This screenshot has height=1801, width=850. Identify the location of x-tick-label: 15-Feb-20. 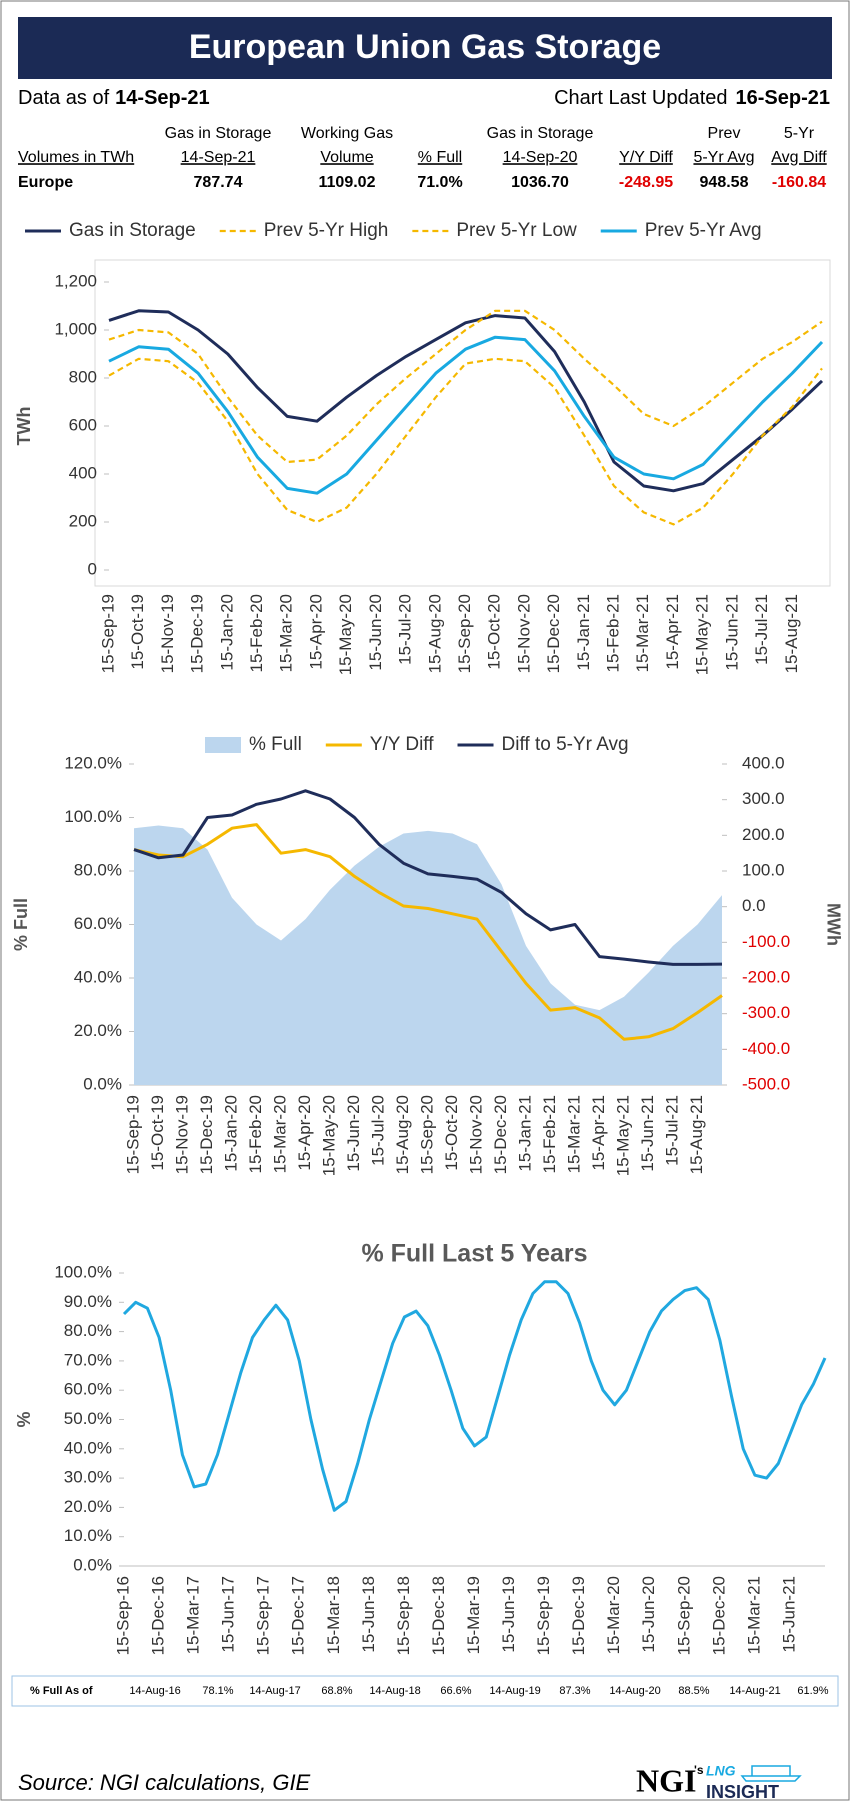
(255, 1134).